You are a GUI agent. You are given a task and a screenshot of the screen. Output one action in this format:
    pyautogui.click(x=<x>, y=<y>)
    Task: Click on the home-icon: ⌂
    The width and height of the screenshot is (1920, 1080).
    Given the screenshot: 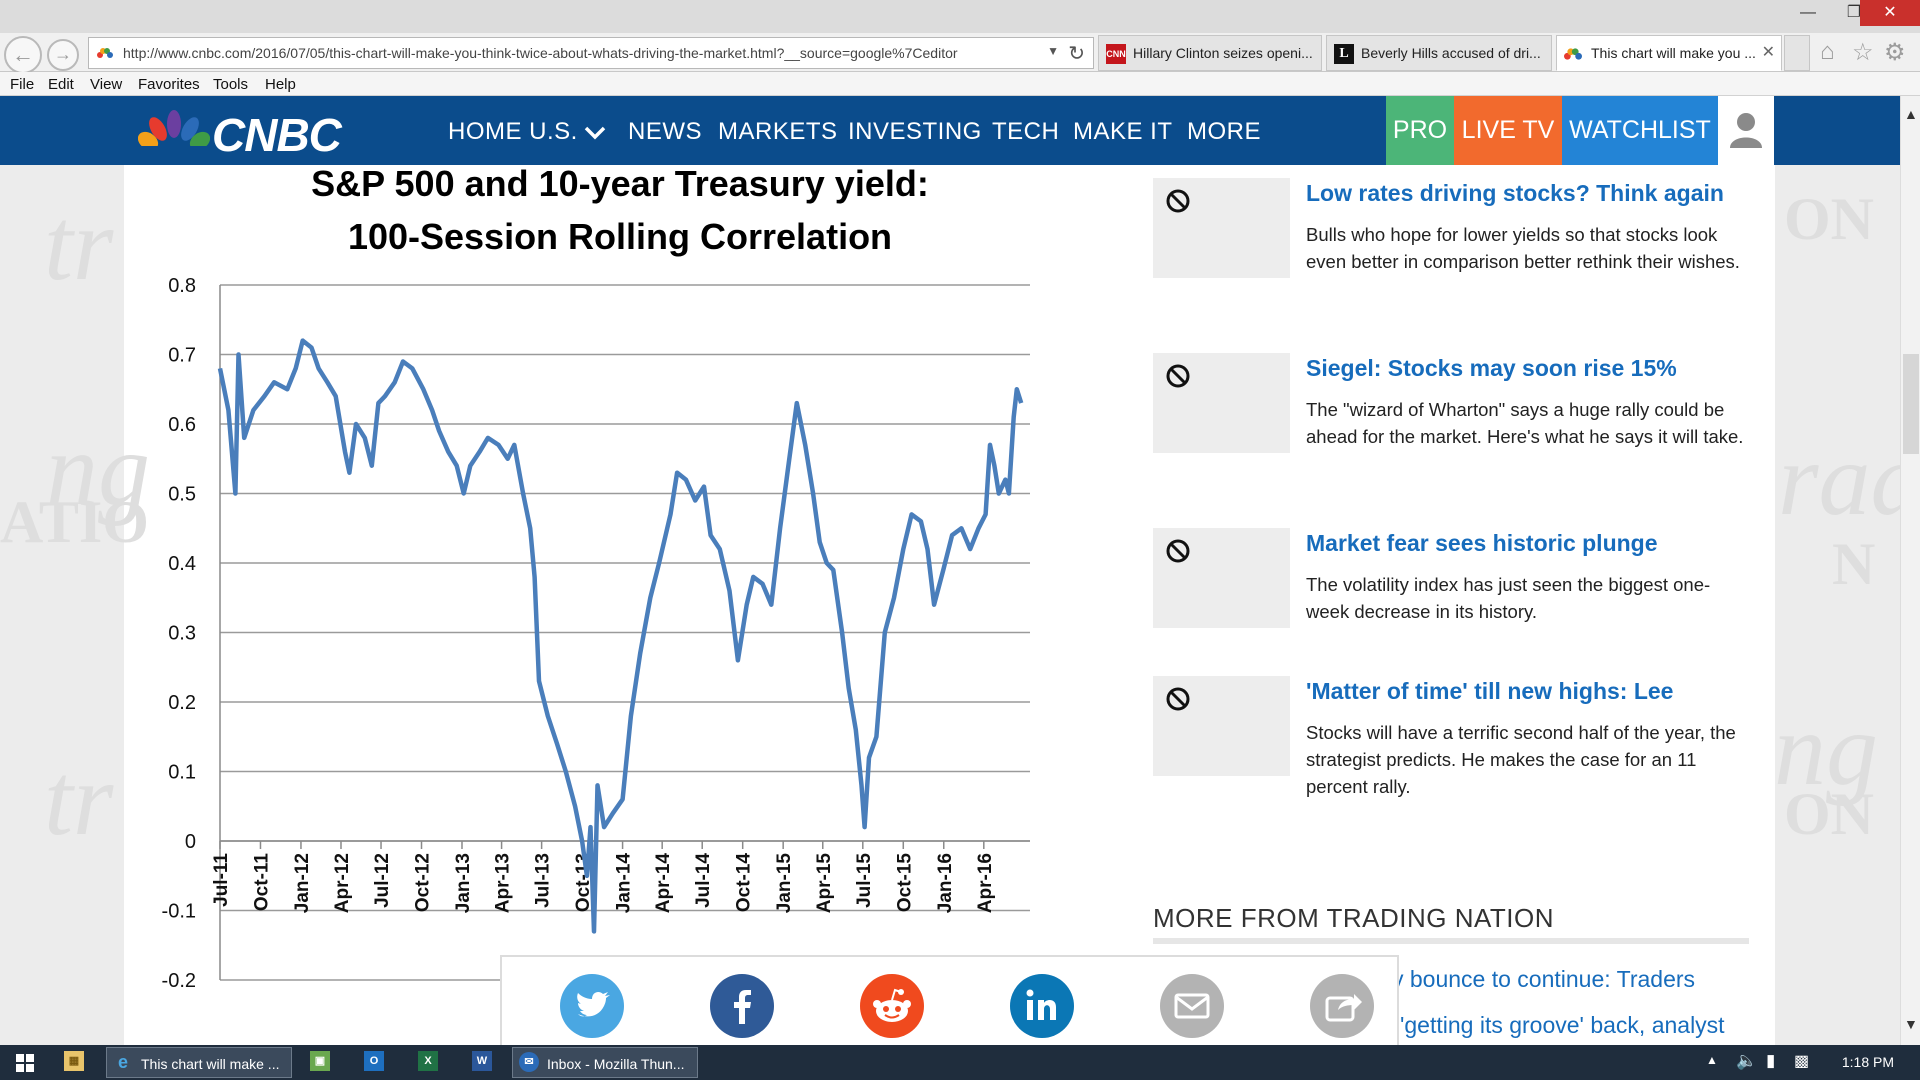 What is the action you would take?
    pyautogui.click(x=1827, y=51)
    